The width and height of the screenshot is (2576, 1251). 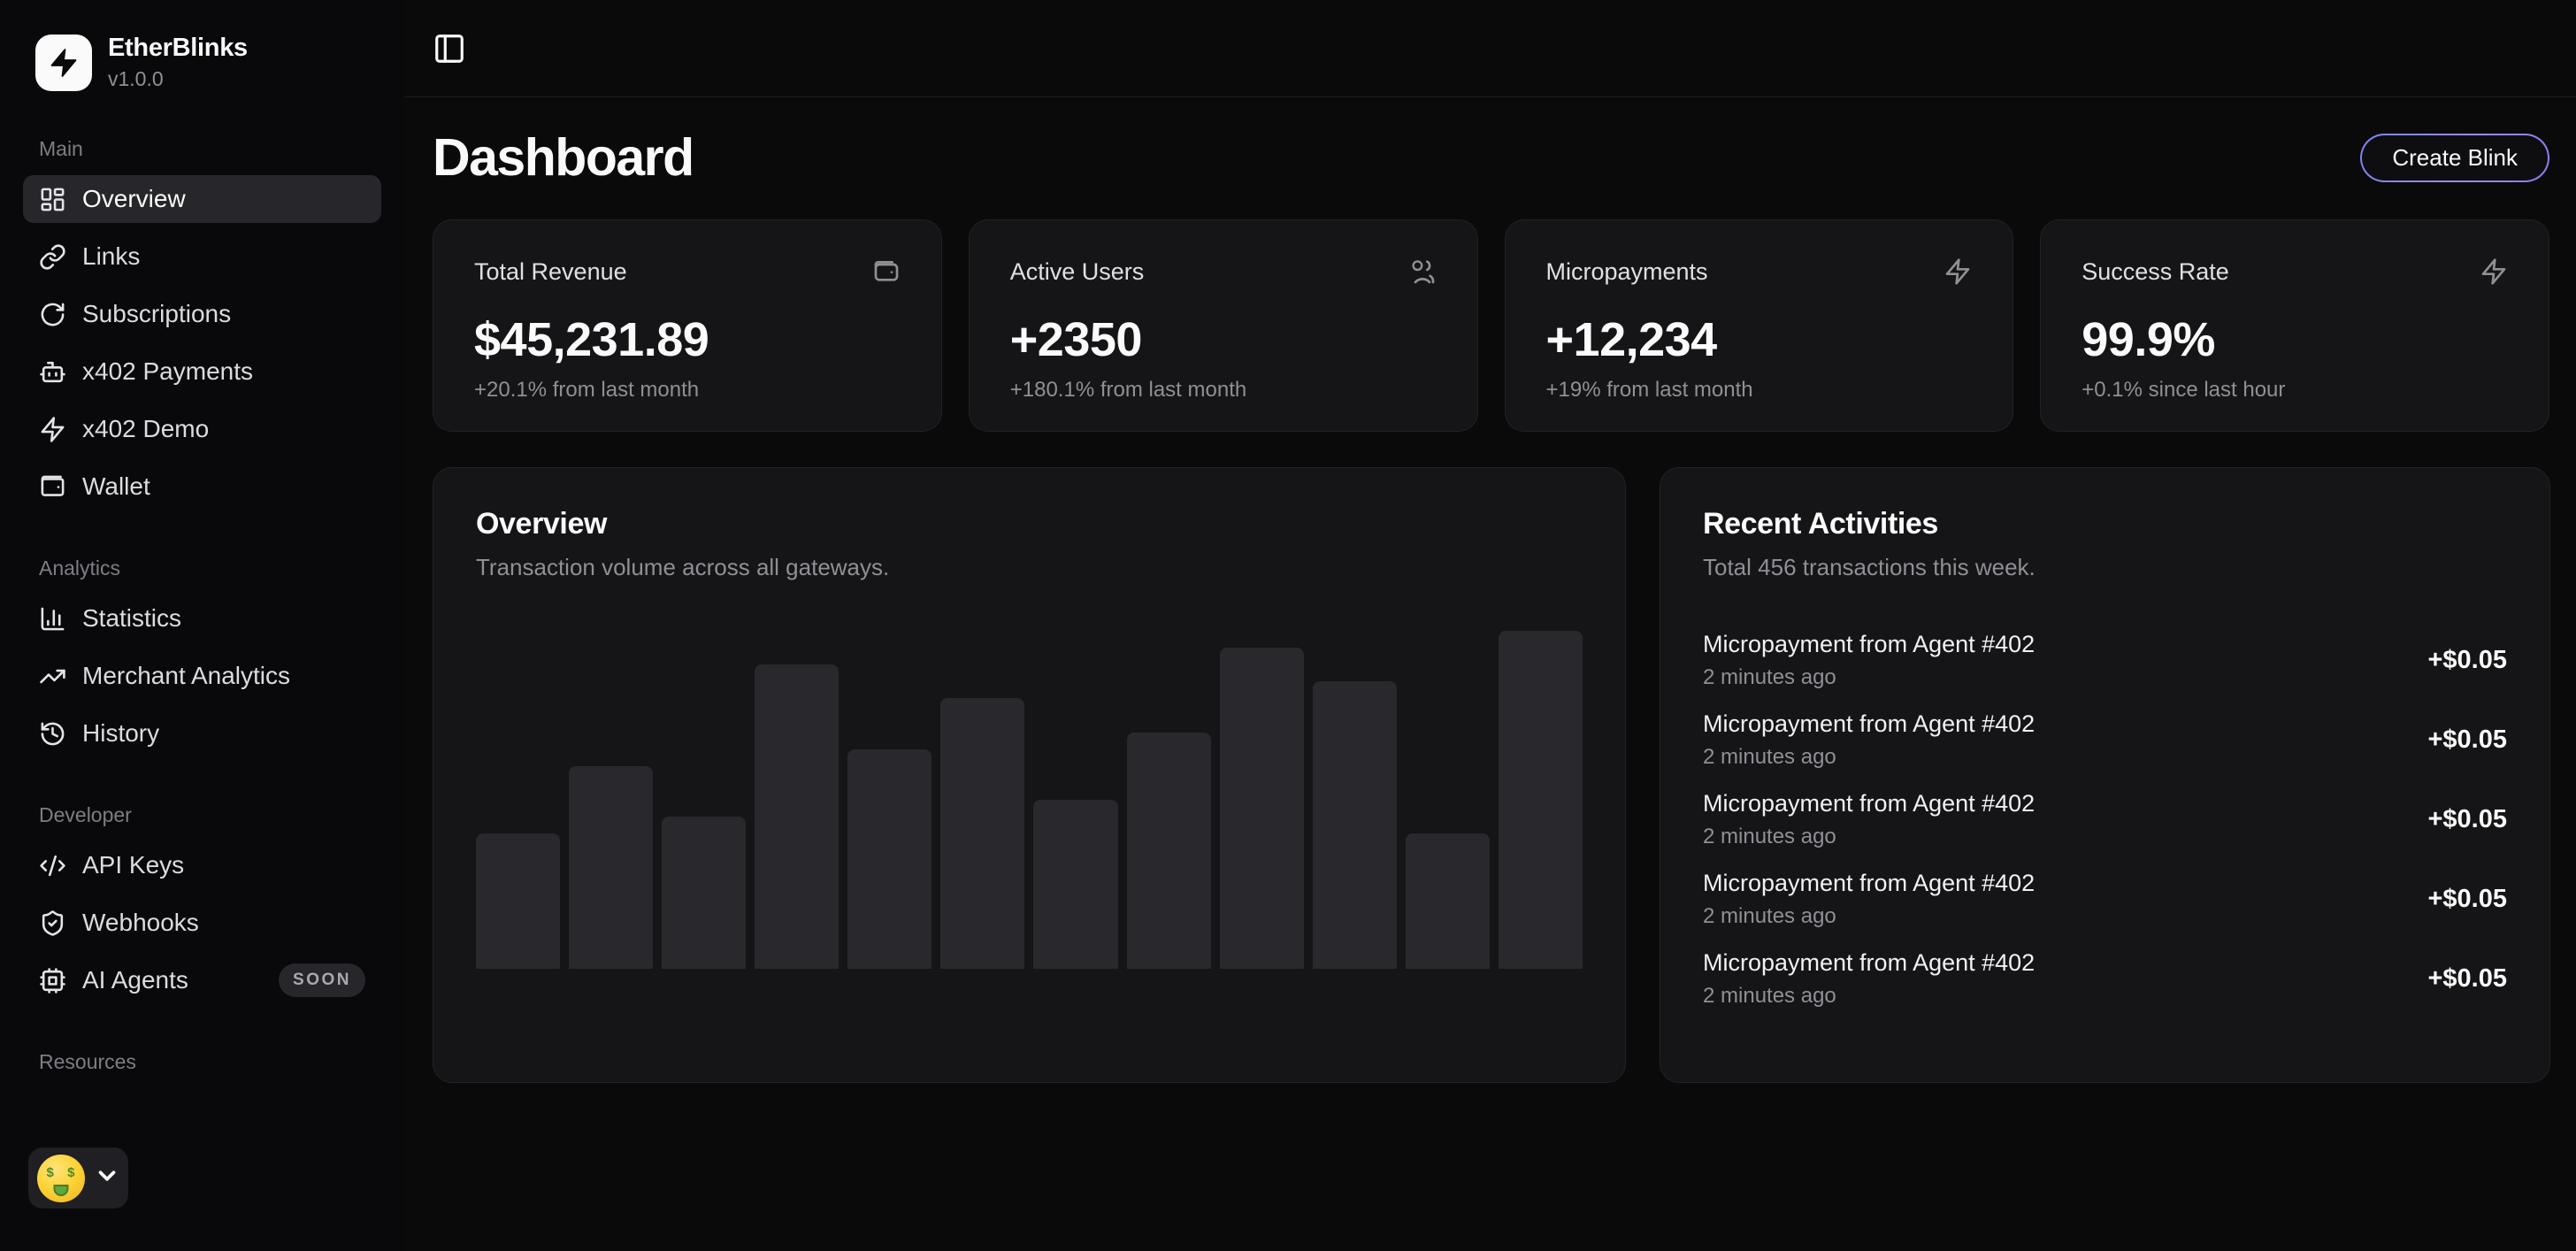 What do you see at coordinates (116, 486) in the screenshot?
I see `sidebar-item-label: Wallet` at bounding box center [116, 486].